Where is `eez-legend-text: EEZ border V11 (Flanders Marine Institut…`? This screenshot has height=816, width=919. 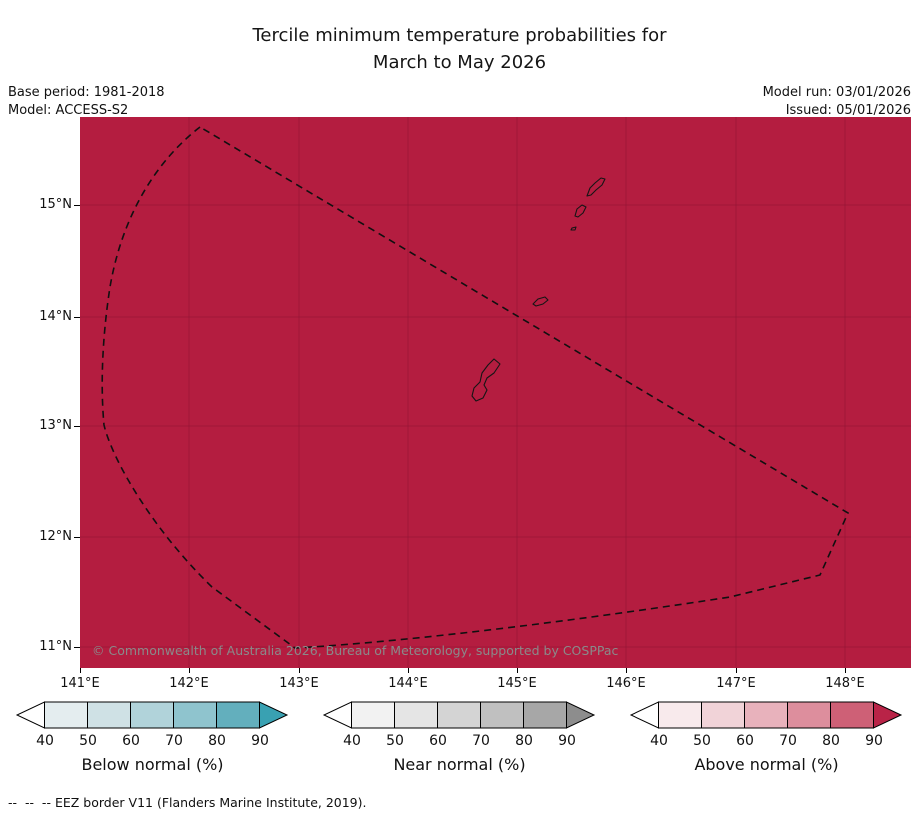 eez-legend-text: EEZ border V11 (Flanders Marine Institut… is located at coordinates (210, 802).